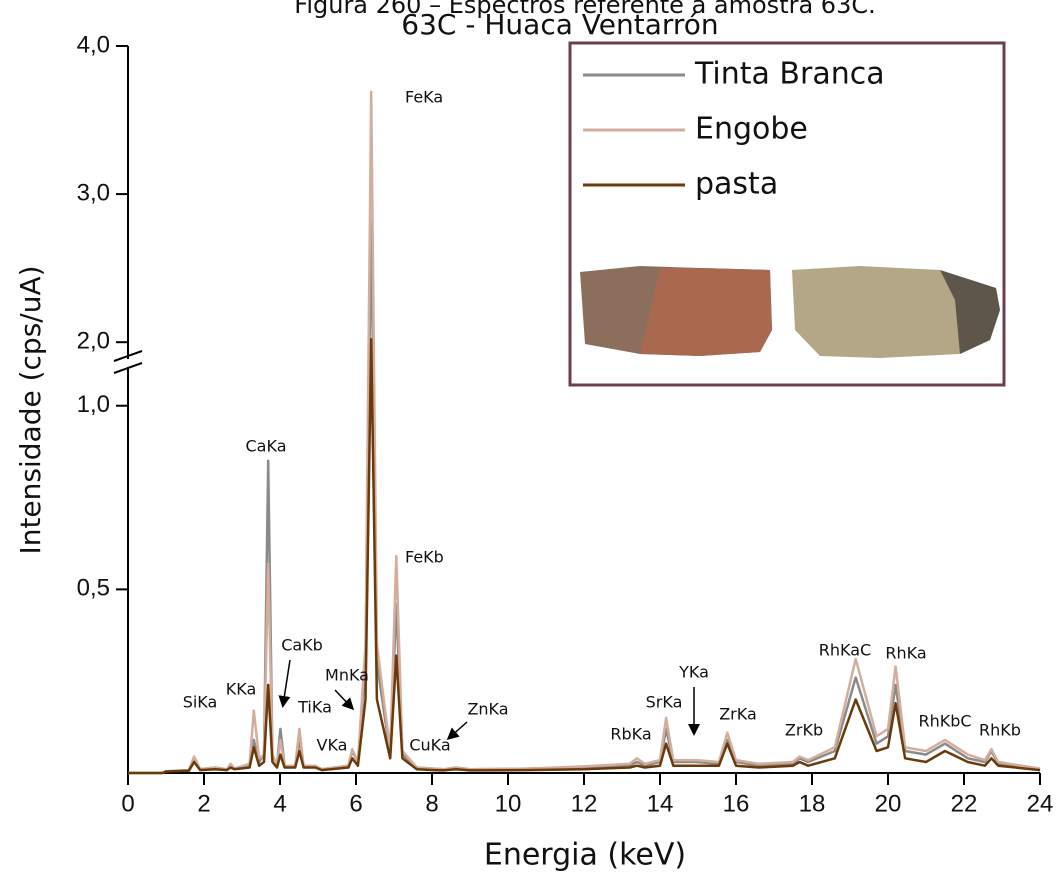  Describe the element at coordinates (93, 588) in the screenshot. I see `y-tick-label: 0,5` at that location.